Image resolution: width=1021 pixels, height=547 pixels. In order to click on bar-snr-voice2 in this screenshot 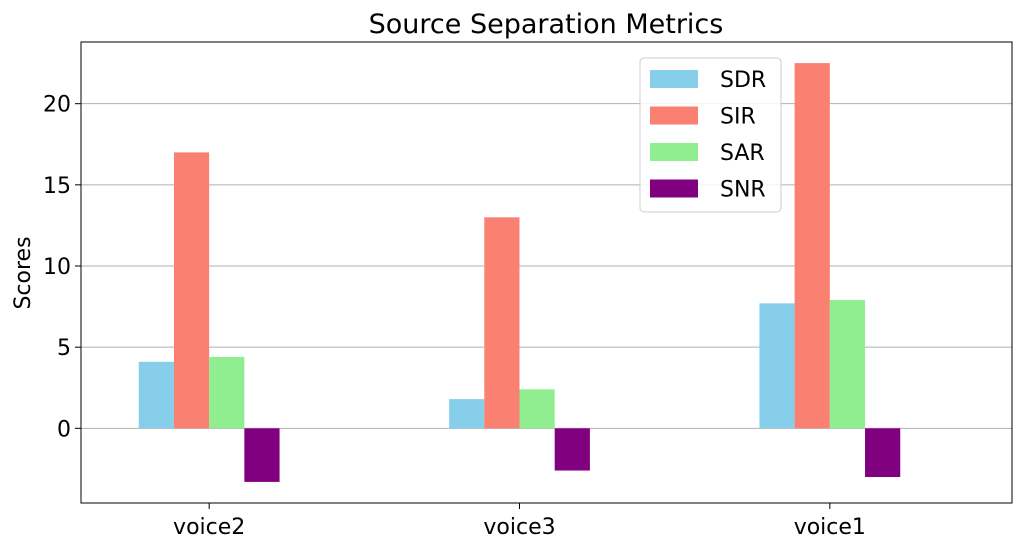, I will do `click(262, 455)`.